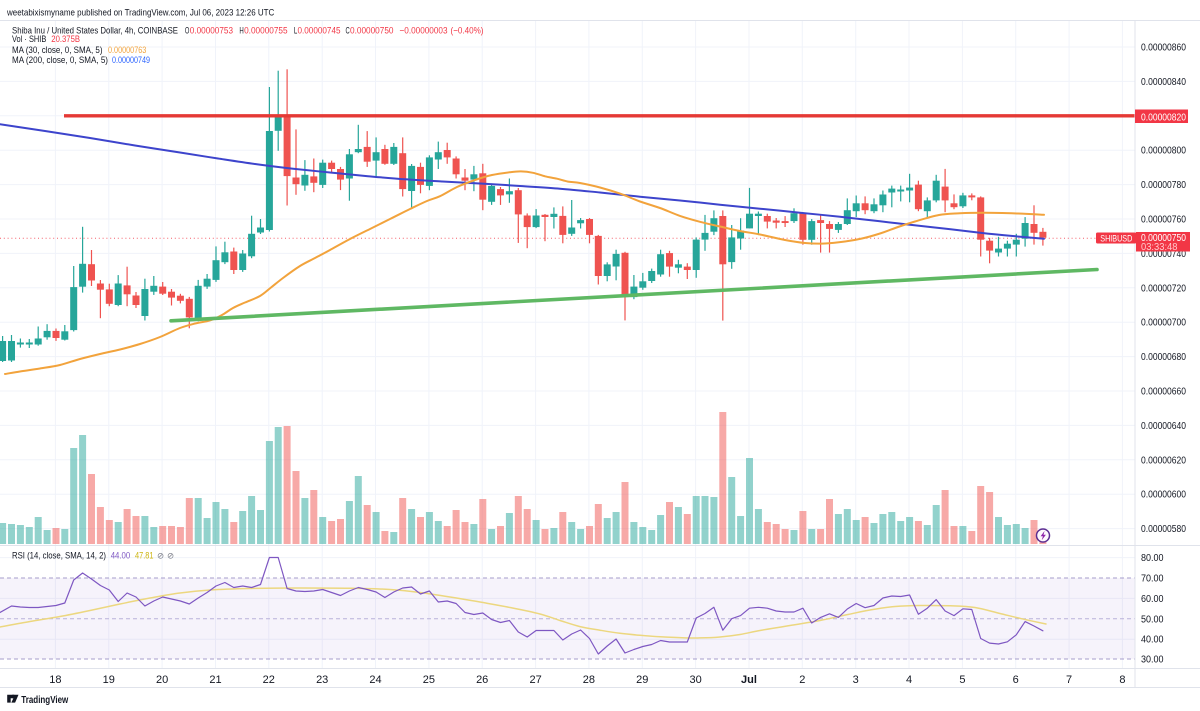  What do you see at coordinates (162, 680) in the screenshot?
I see `svg-text: 20` at bounding box center [162, 680].